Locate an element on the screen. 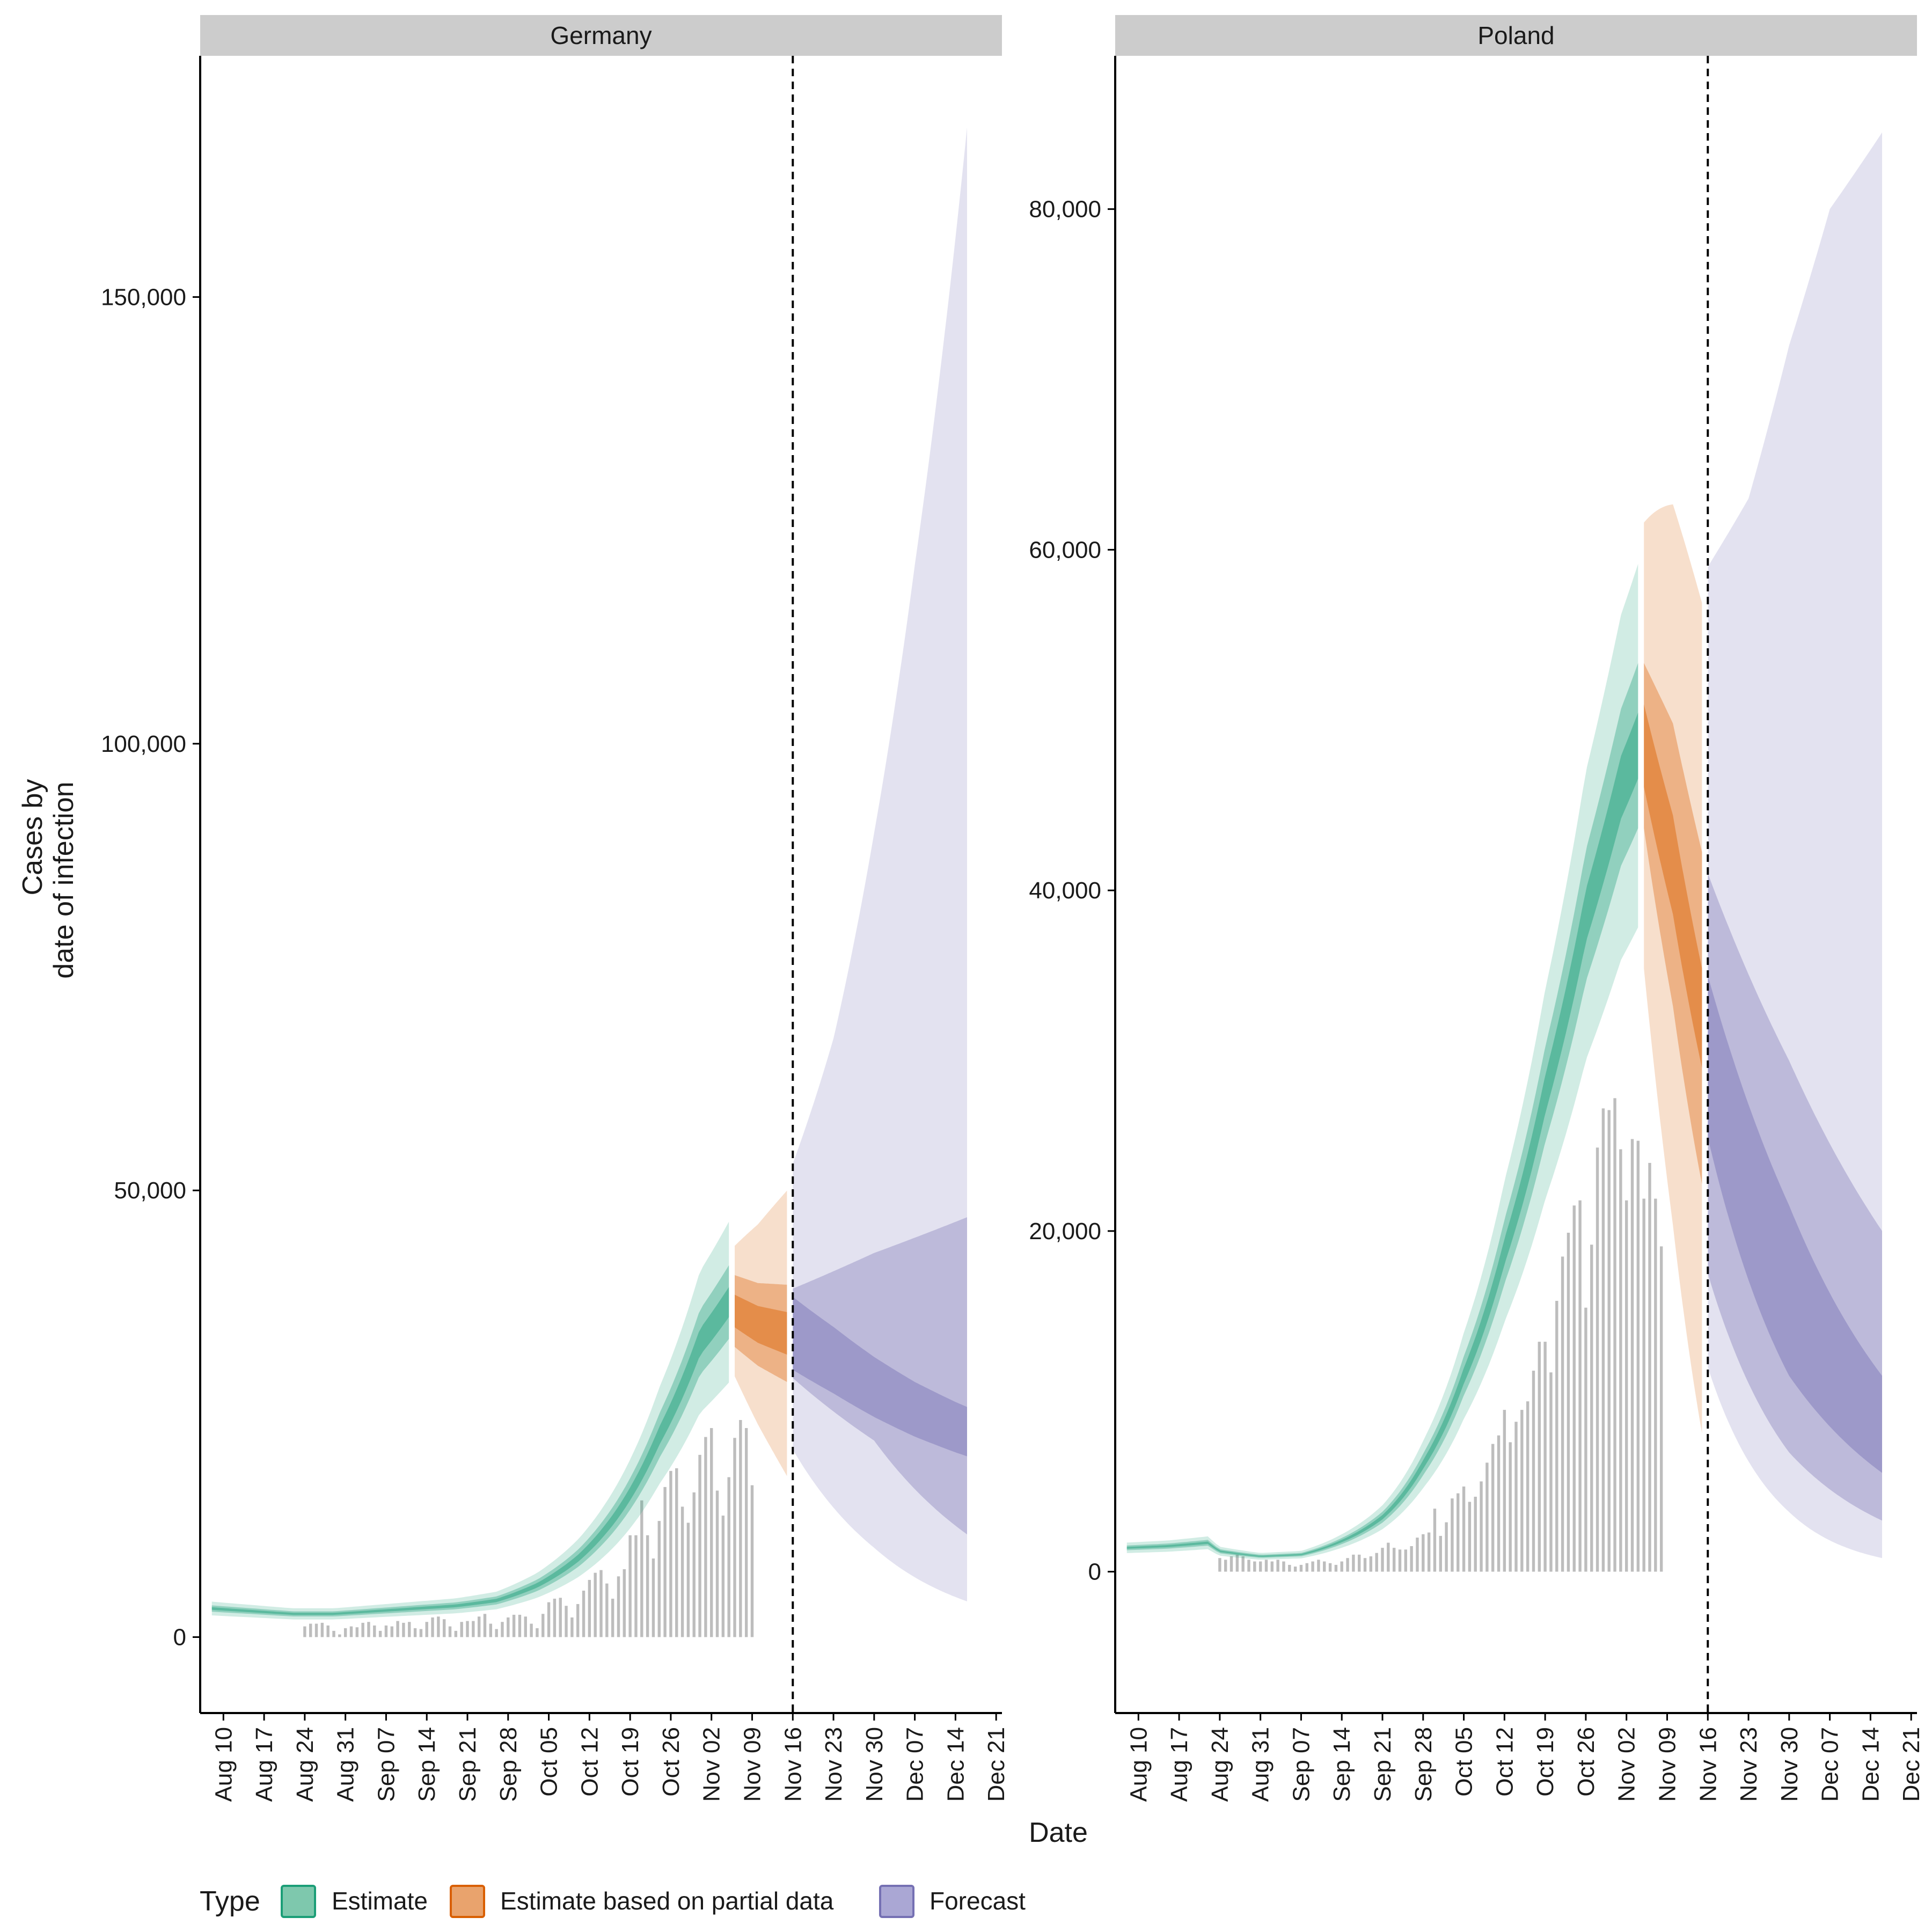  x-tick-label: Sep 28 is located at coordinates (1423, 1764).